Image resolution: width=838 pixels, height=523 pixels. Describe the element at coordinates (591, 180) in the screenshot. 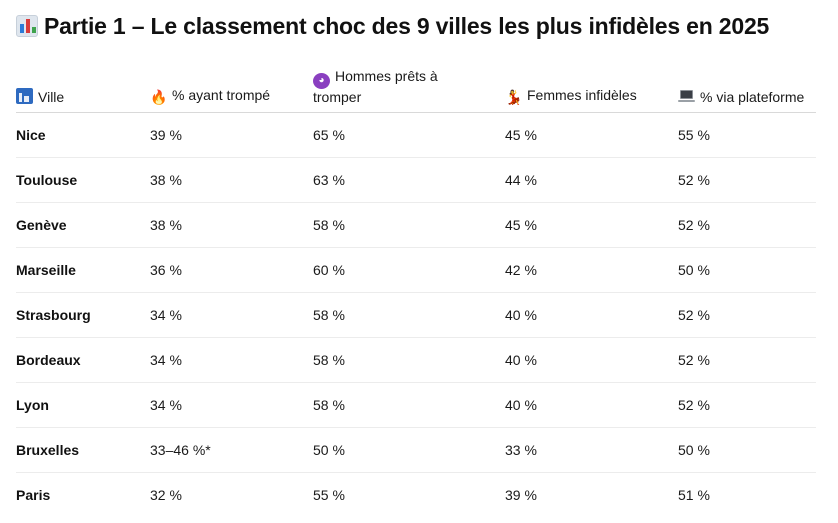

I see `unfaithful-women-cell: 44 %` at that location.